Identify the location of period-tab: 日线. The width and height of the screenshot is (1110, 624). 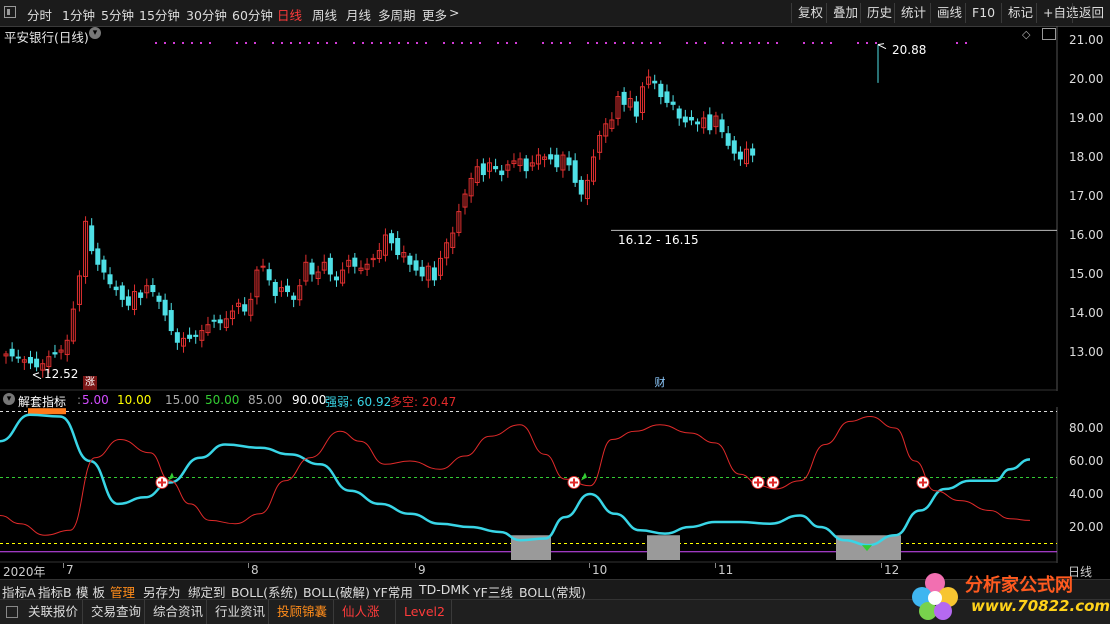
(290, 15).